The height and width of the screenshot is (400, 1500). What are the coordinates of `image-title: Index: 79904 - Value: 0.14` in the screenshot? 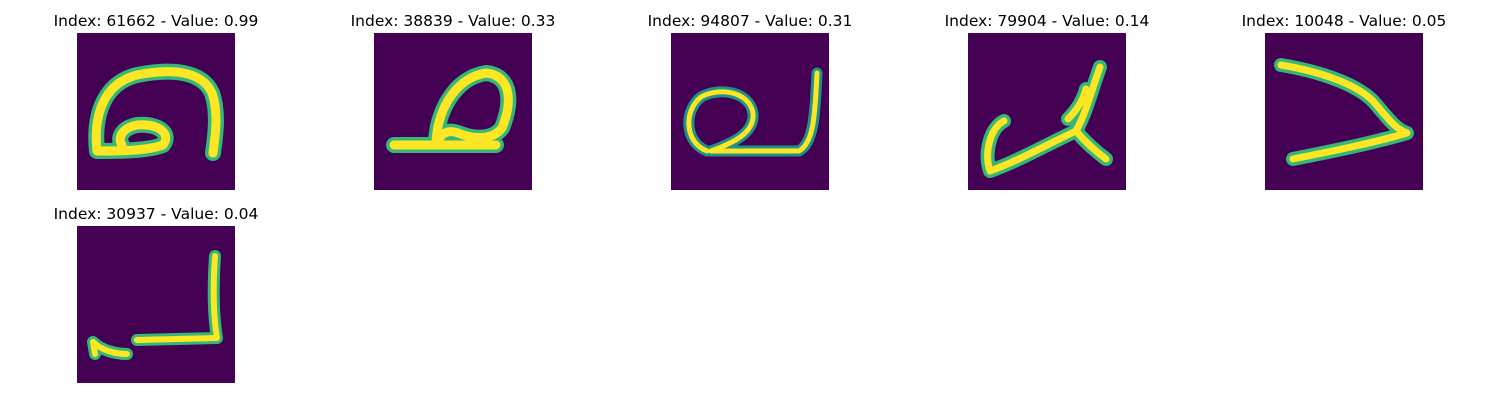 It's located at (1047, 21).